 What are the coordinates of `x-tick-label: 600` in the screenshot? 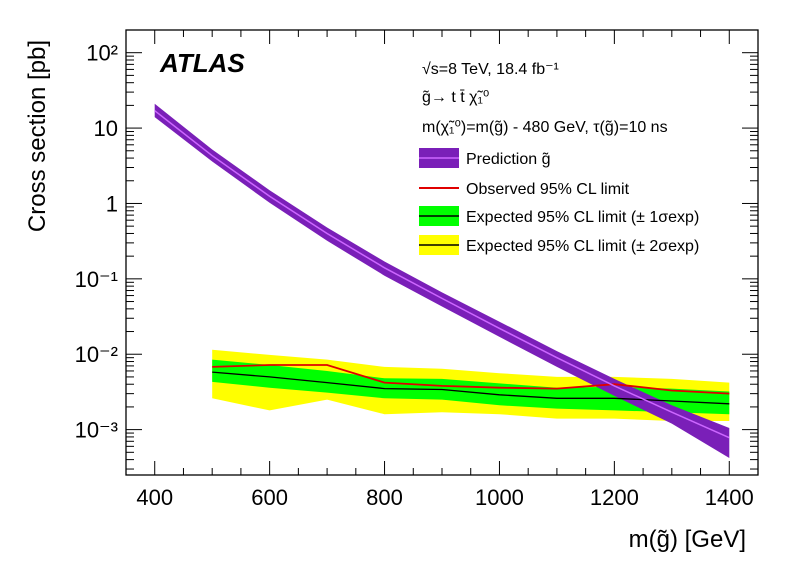 It's located at (269, 497).